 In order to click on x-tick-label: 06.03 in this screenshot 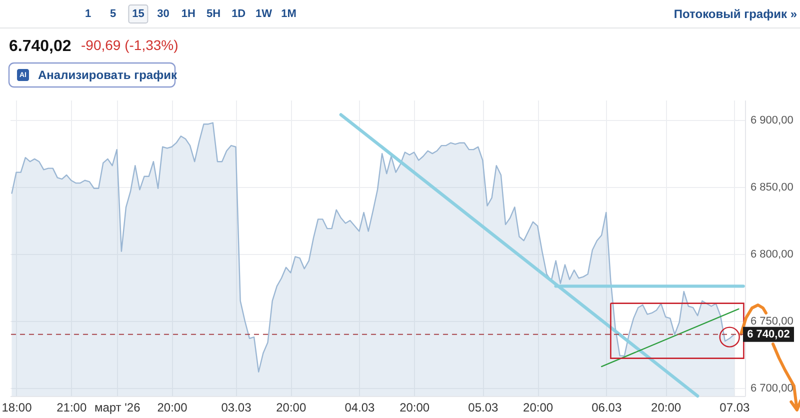, I will do `click(607, 407)`.